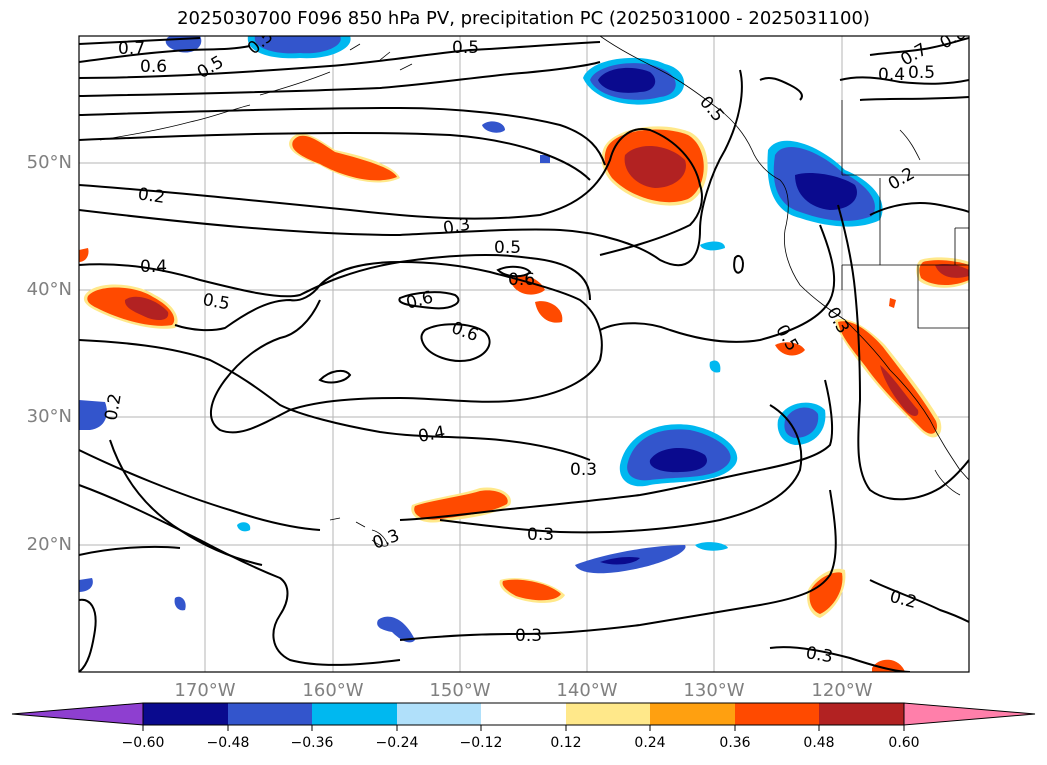 Image resolution: width=1047 pixels, height=765 pixels. Describe the element at coordinates (49, 162) in the screenshot. I see `lat-label: 50°N` at that location.